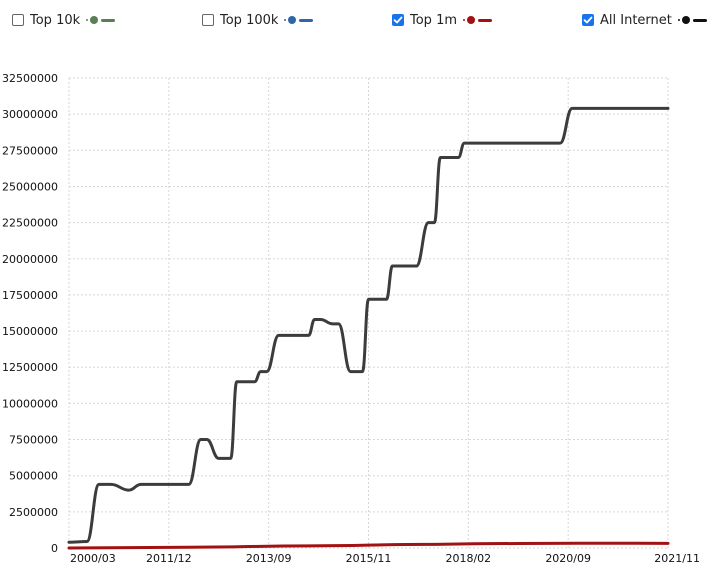 This screenshot has width=712, height=578. I want to click on y-tick-label: 22500000, so click(30, 223).